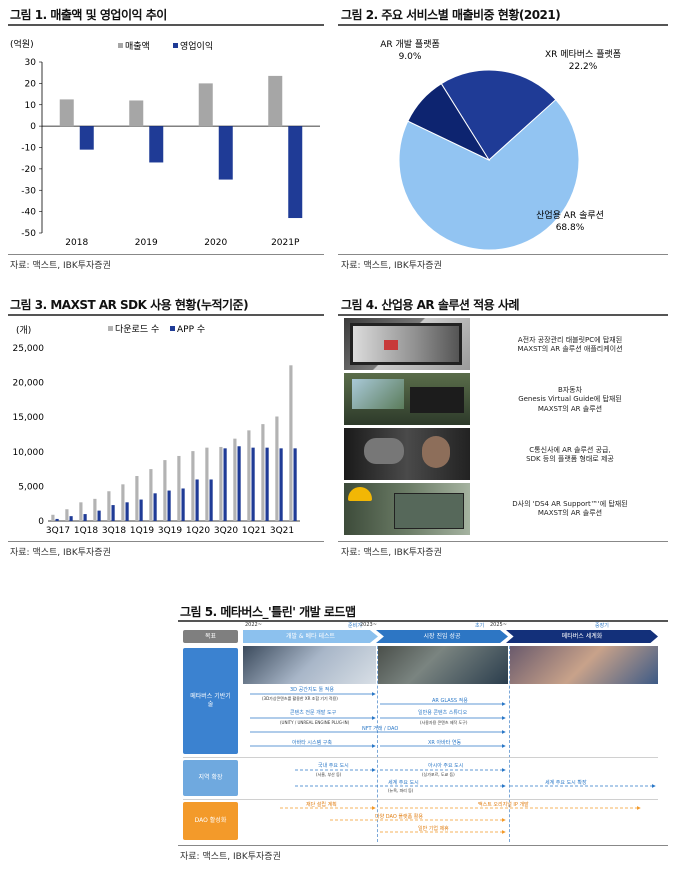  Describe the element at coordinates (166, 254) in the screenshot. I see `fig1-bottom-rule` at that location.